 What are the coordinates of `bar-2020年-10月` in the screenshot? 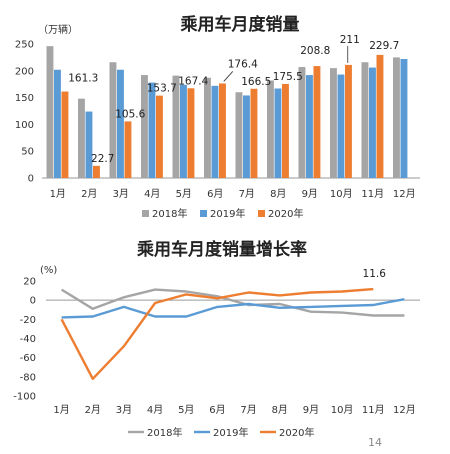 It's located at (348, 121).